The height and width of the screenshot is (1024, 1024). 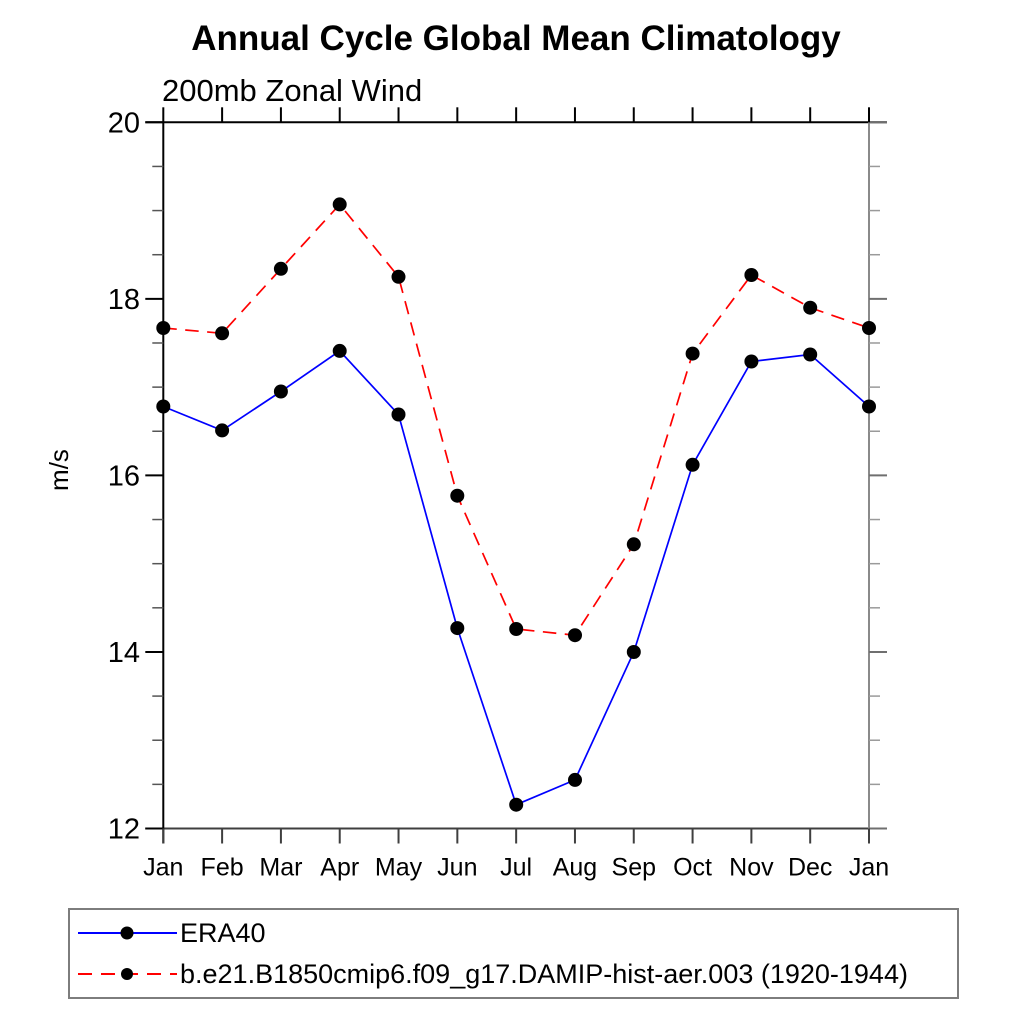 I want to click on x-tick-label: May, so click(x=399, y=868).